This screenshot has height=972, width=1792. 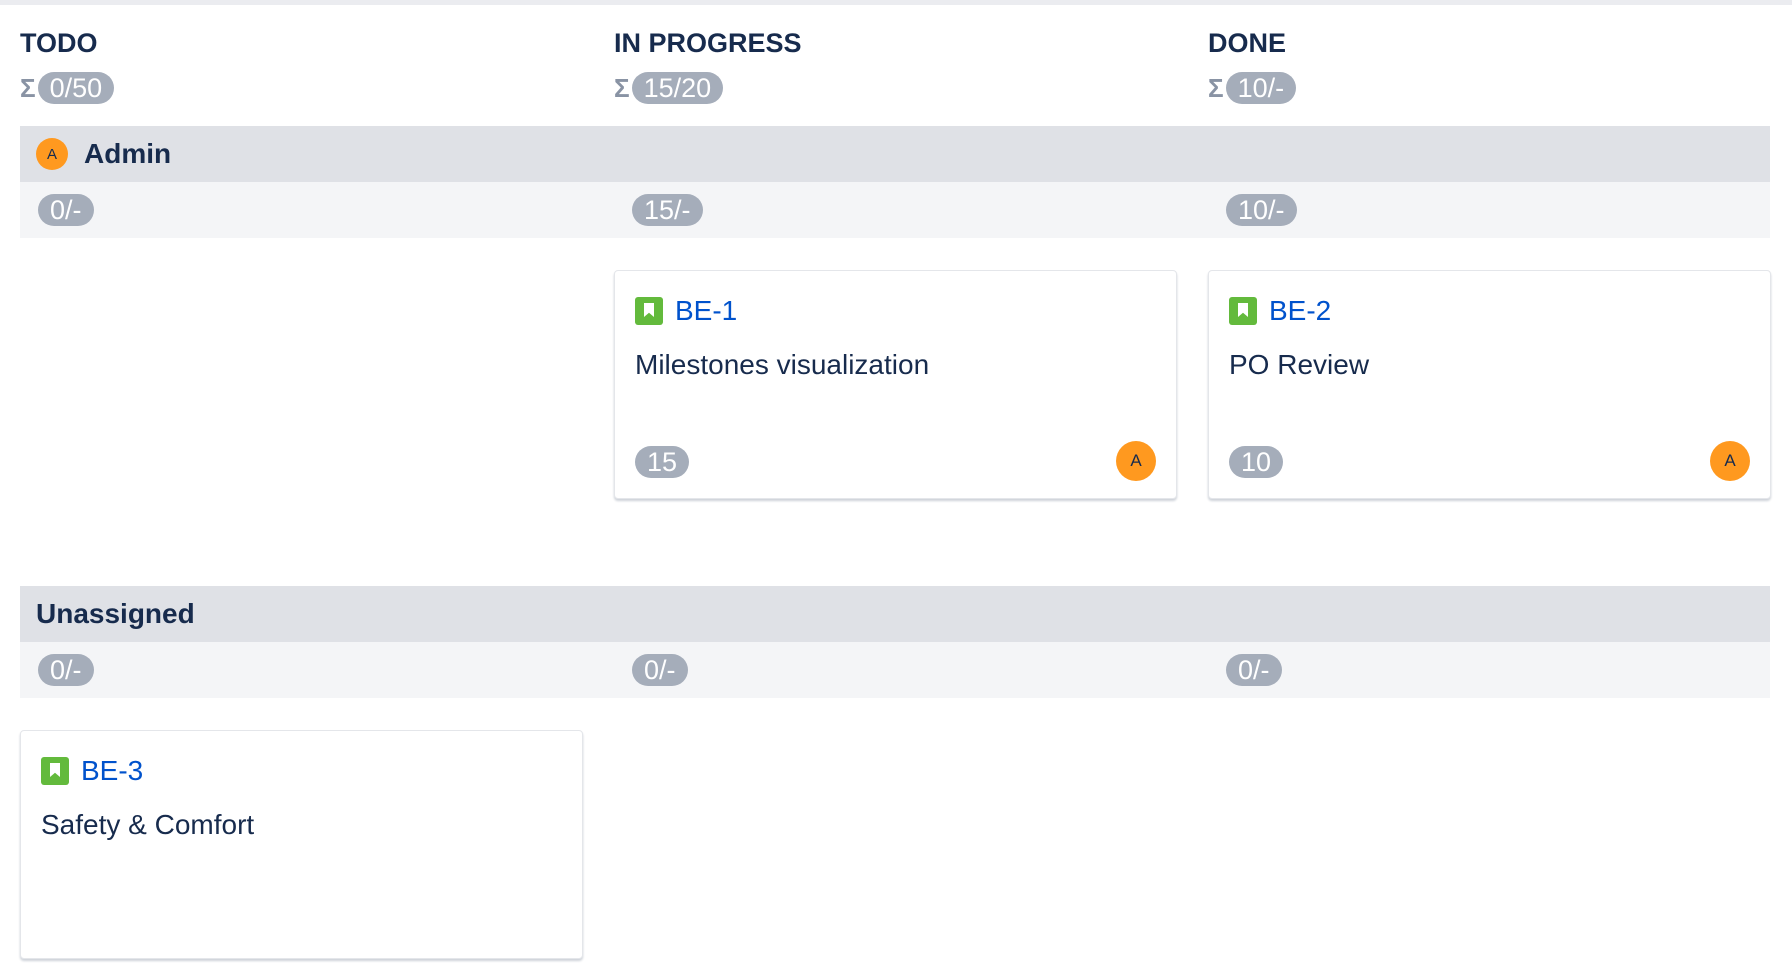 What do you see at coordinates (708, 43) in the screenshot?
I see `column-title: IN PROGRESS` at bounding box center [708, 43].